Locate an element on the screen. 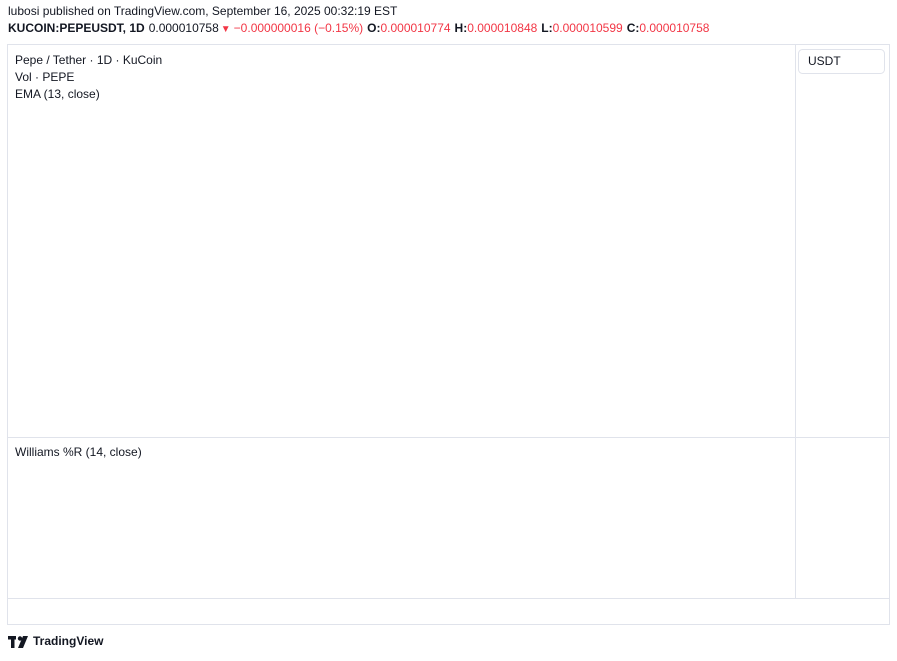 This screenshot has height=661, width=897. williams-legend: Williams %R (14, close) is located at coordinates (78, 452).